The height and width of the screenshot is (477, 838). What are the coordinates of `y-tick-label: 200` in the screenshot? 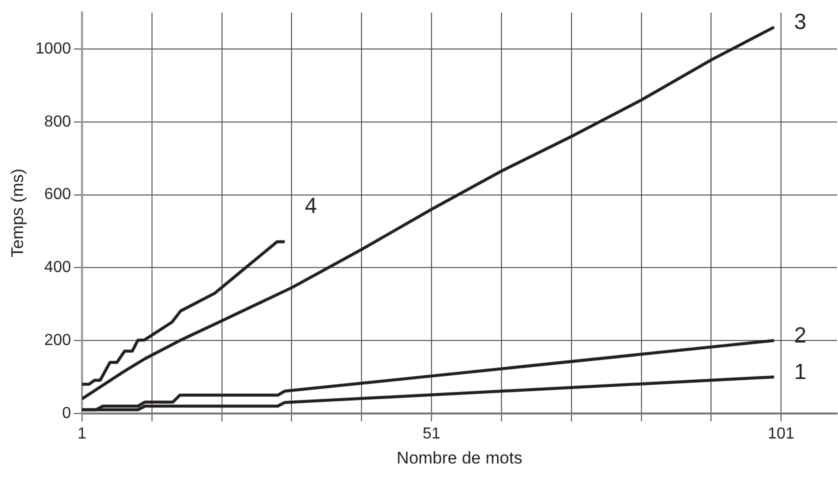 It's located at (58, 340).